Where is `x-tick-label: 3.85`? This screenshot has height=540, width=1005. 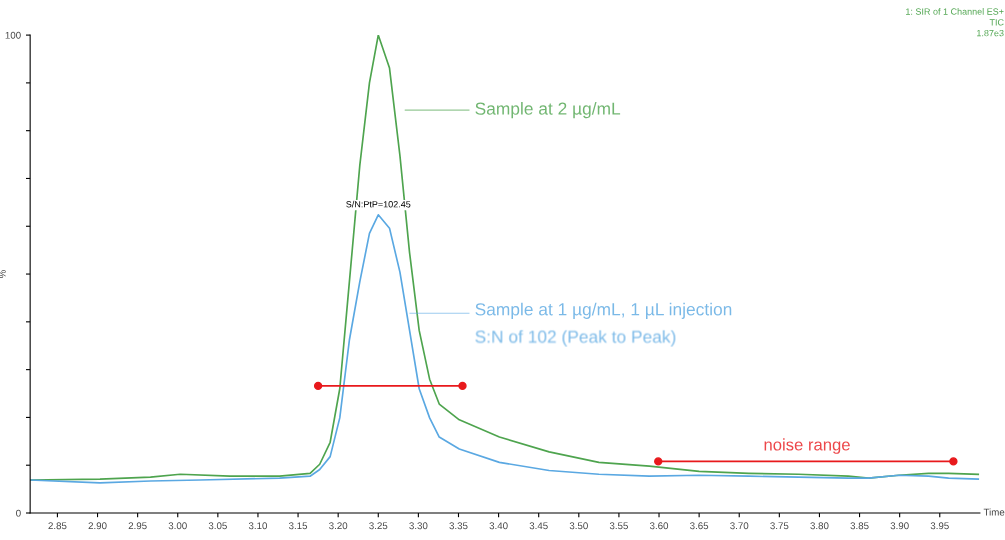
x-tick-label: 3.85 is located at coordinates (859, 526).